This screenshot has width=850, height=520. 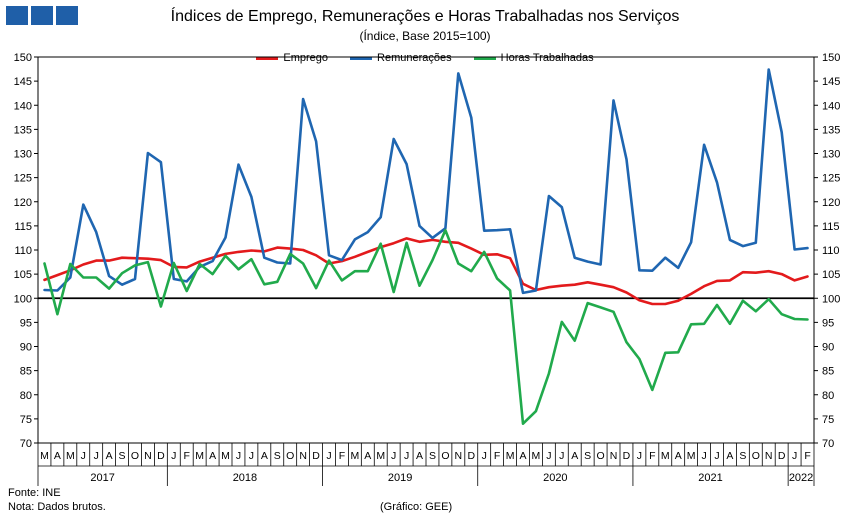 I want to click on y-tick-label-left: 145, so click(x=23, y=82).